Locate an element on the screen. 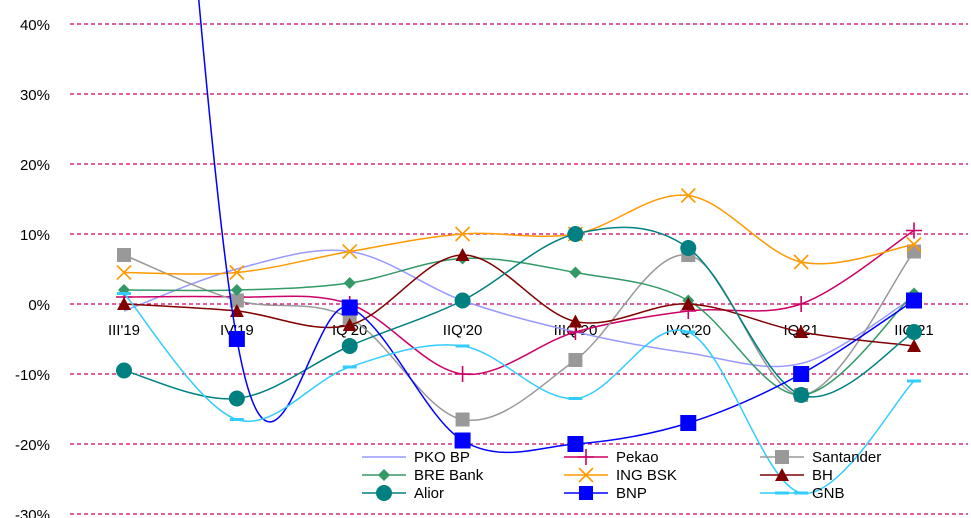 The image size is (971, 518). y-tick-label: 20% is located at coordinates (35, 165).